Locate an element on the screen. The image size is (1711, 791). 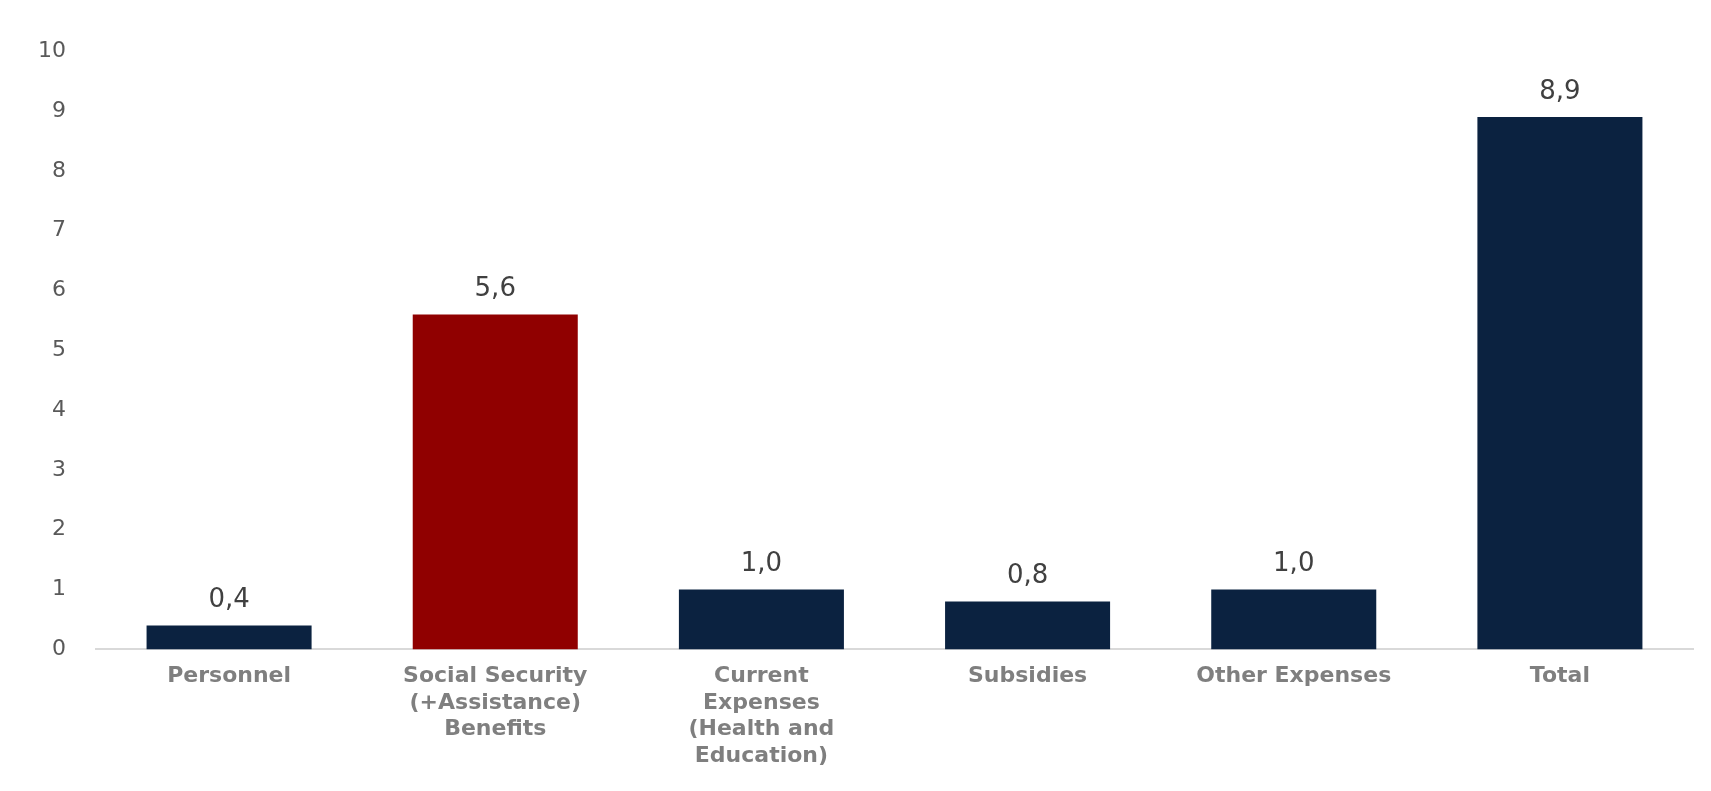
y-tick-label: 1 is located at coordinates (58, 588).